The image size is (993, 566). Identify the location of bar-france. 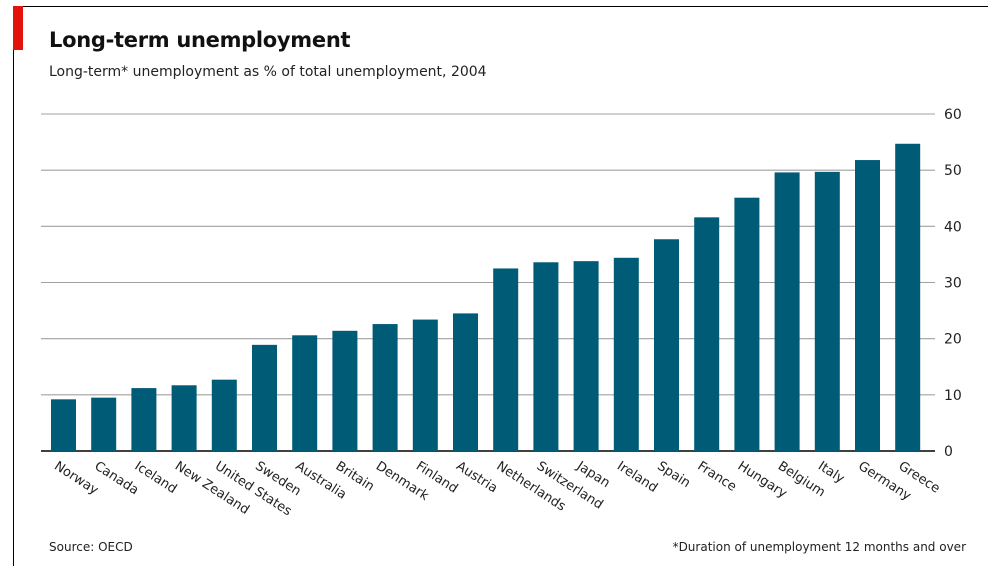
(707, 334).